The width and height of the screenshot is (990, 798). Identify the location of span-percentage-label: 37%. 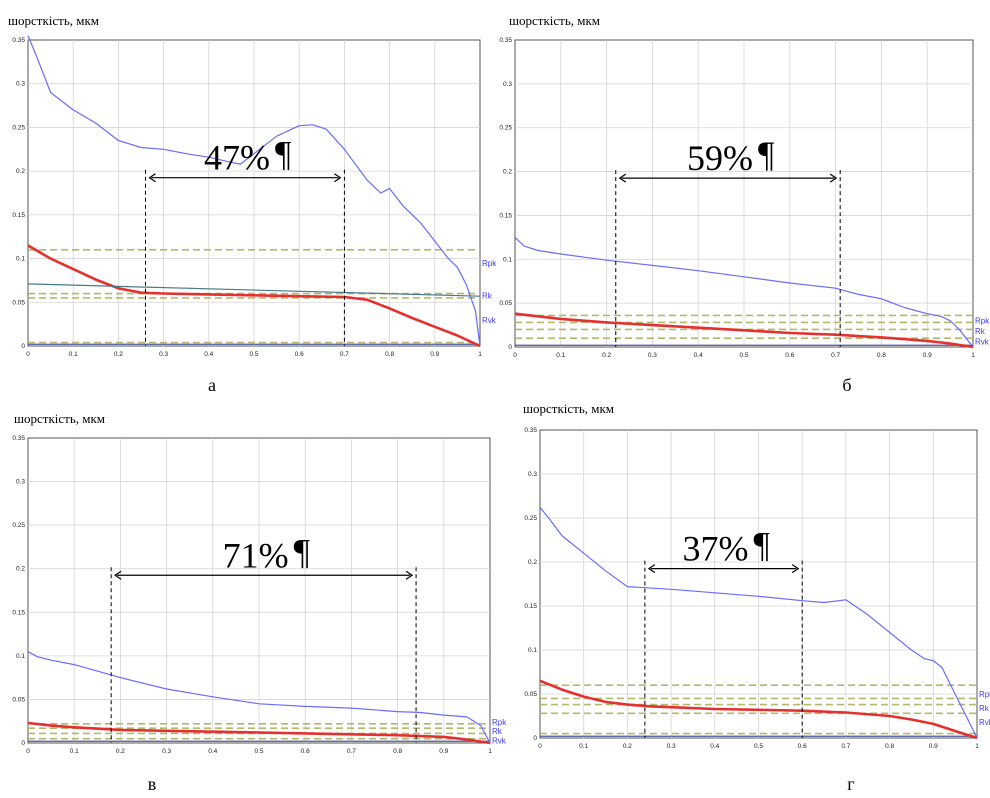
(716, 549).